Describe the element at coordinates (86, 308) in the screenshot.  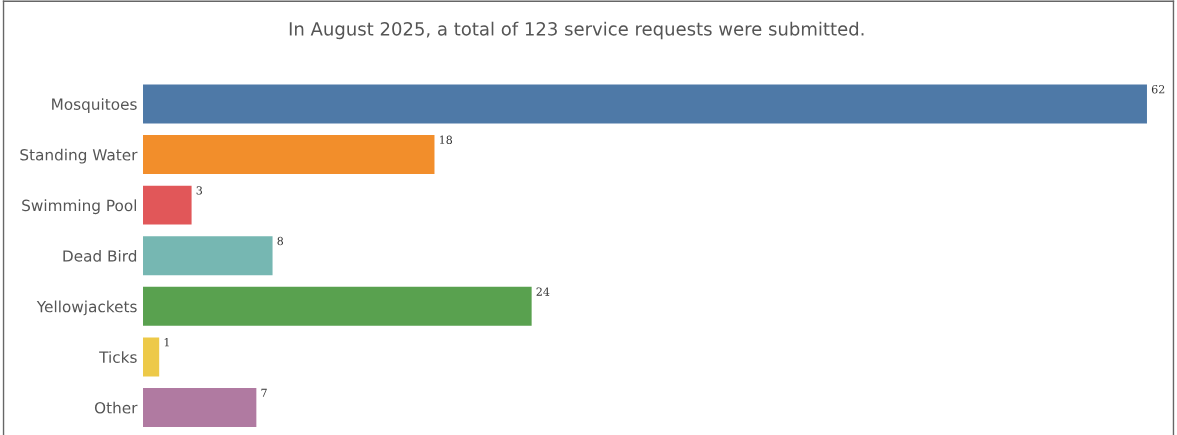
I see `y-tick-label: Yellowjackets` at that location.